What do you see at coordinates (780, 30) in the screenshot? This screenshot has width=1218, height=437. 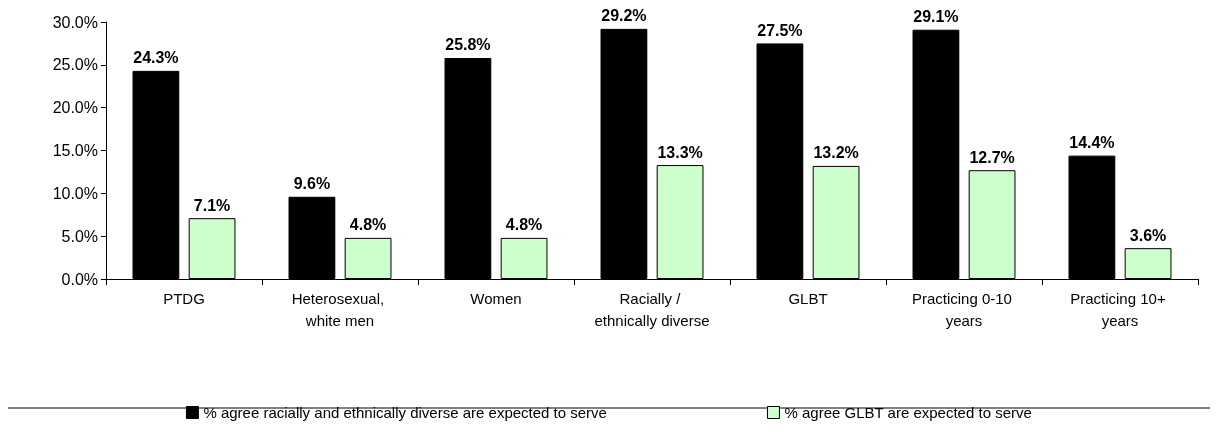 I see `data-label: 27.5%` at bounding box center [780, 30].